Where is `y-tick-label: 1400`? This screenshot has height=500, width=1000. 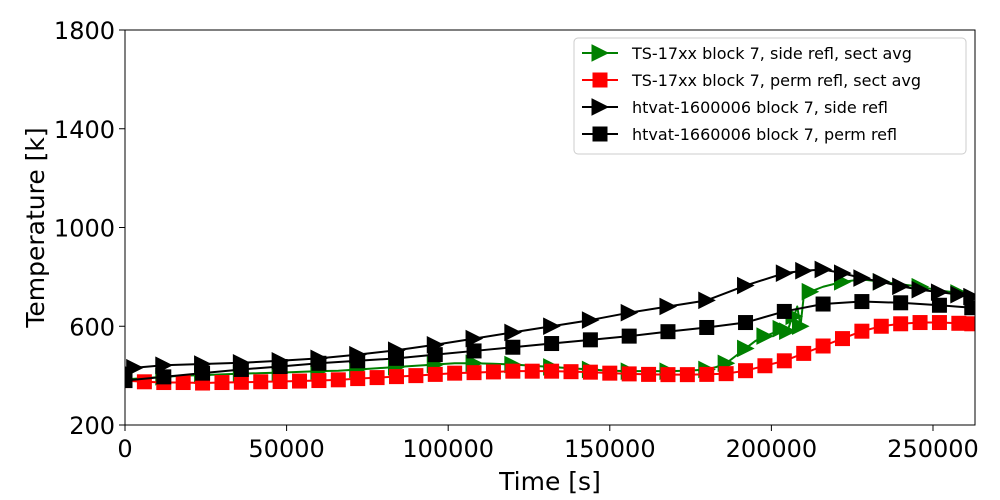
y-tick-label: 1400 is located at coordinates (84, 130).